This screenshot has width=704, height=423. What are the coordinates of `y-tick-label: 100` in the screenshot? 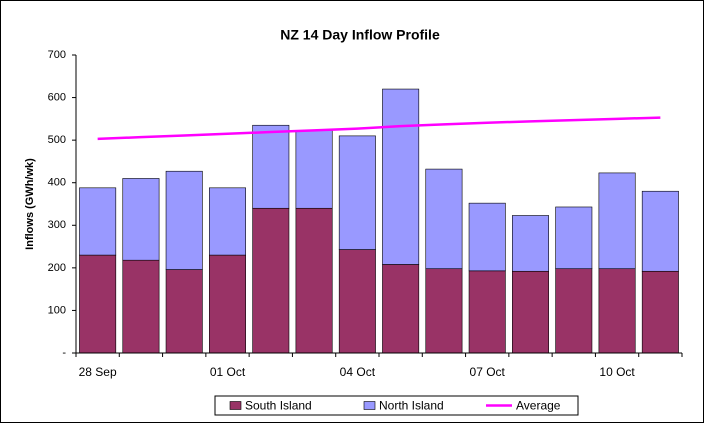 It's located at (57, 310).